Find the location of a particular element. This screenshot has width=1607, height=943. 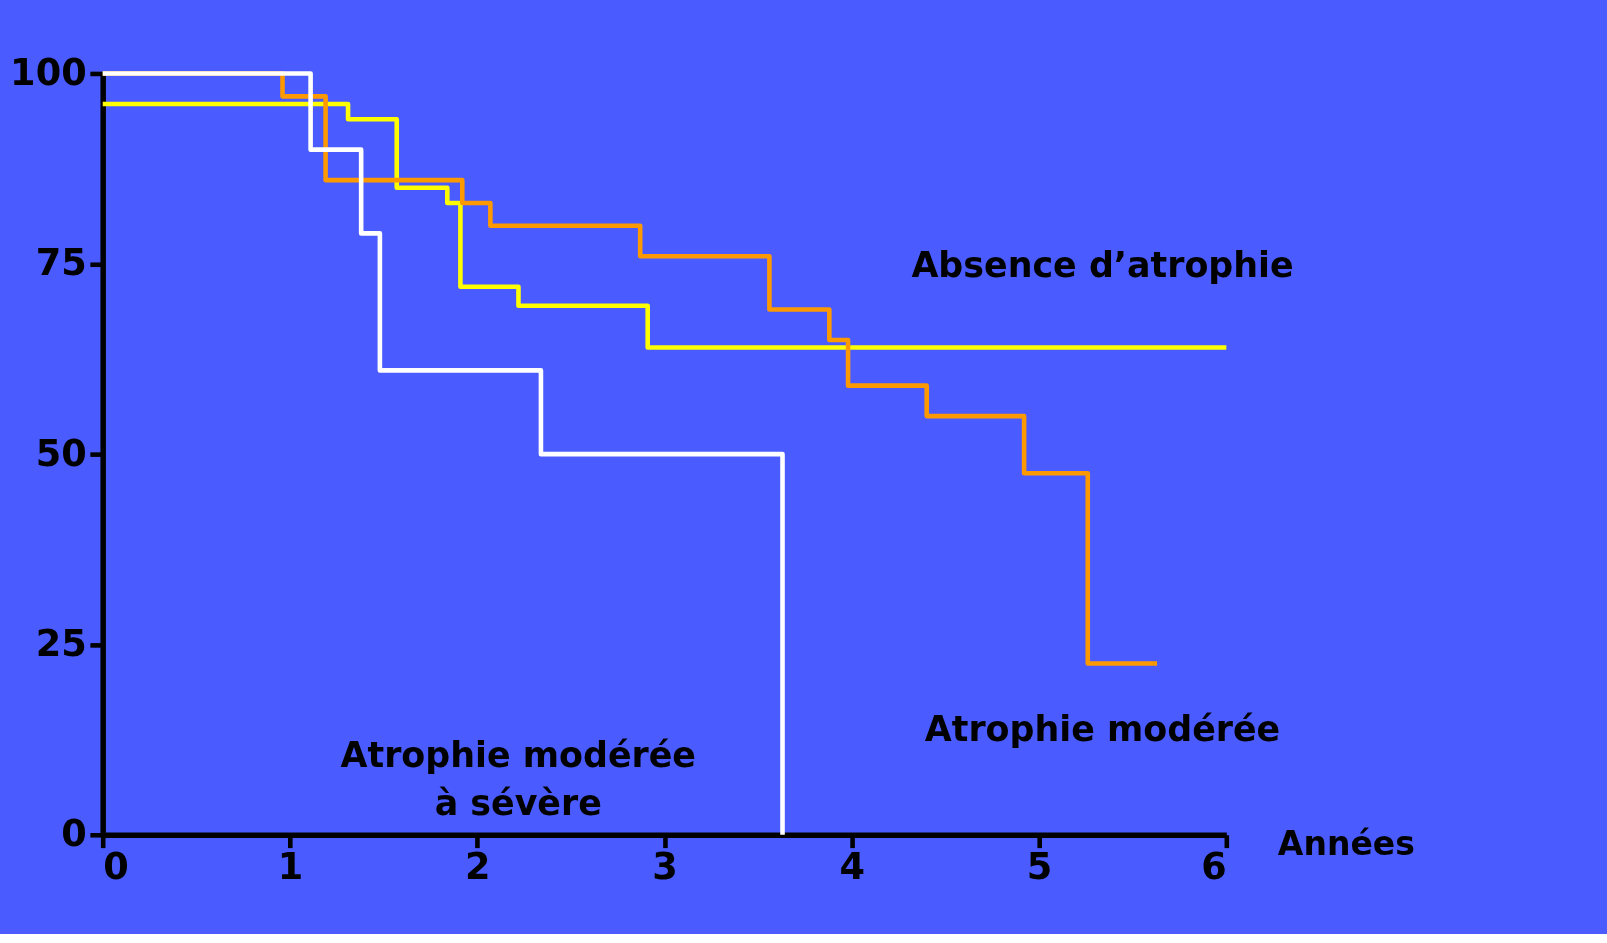

y-tick-label: 25 is located at coordinates (61, 643).